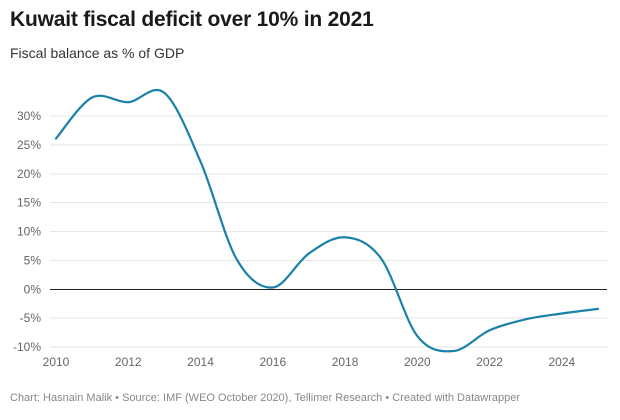 This screenshot has width=620, height=420. What do you see at coordinates (345, 362) in the screenshot?
I see `x-tick-label: 2018` at bounding box center [345, 362].